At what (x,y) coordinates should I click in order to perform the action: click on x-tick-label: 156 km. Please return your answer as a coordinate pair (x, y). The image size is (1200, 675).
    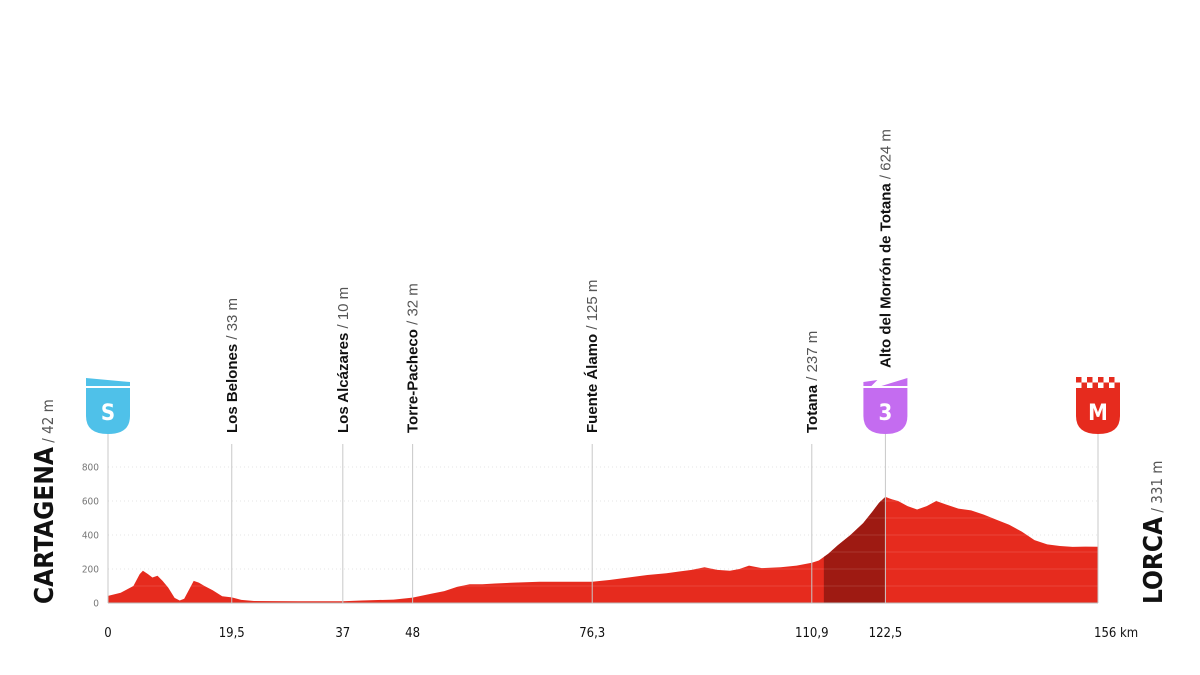
    Looking at the image, I should click on (1116, 633).